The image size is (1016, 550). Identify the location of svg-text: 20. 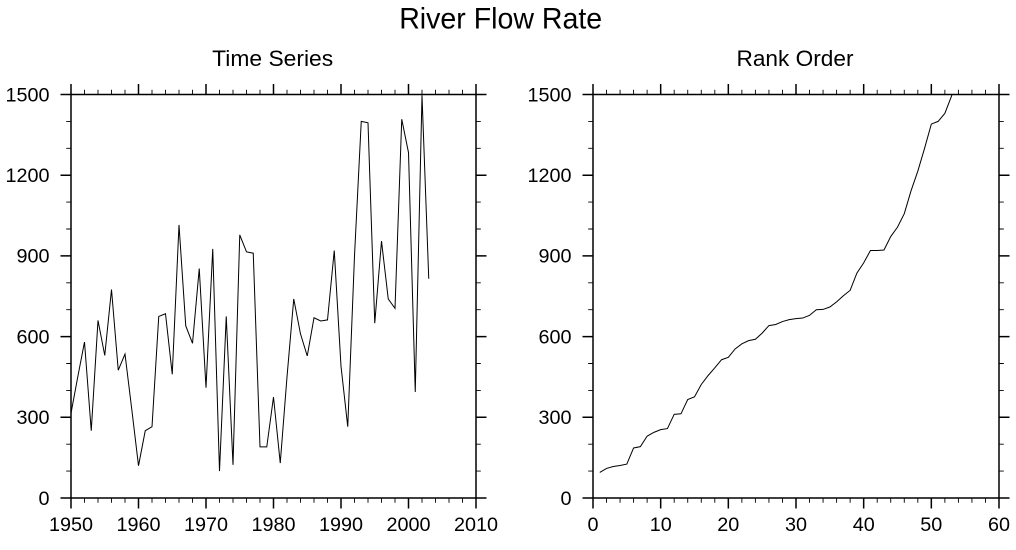
(728, 525).